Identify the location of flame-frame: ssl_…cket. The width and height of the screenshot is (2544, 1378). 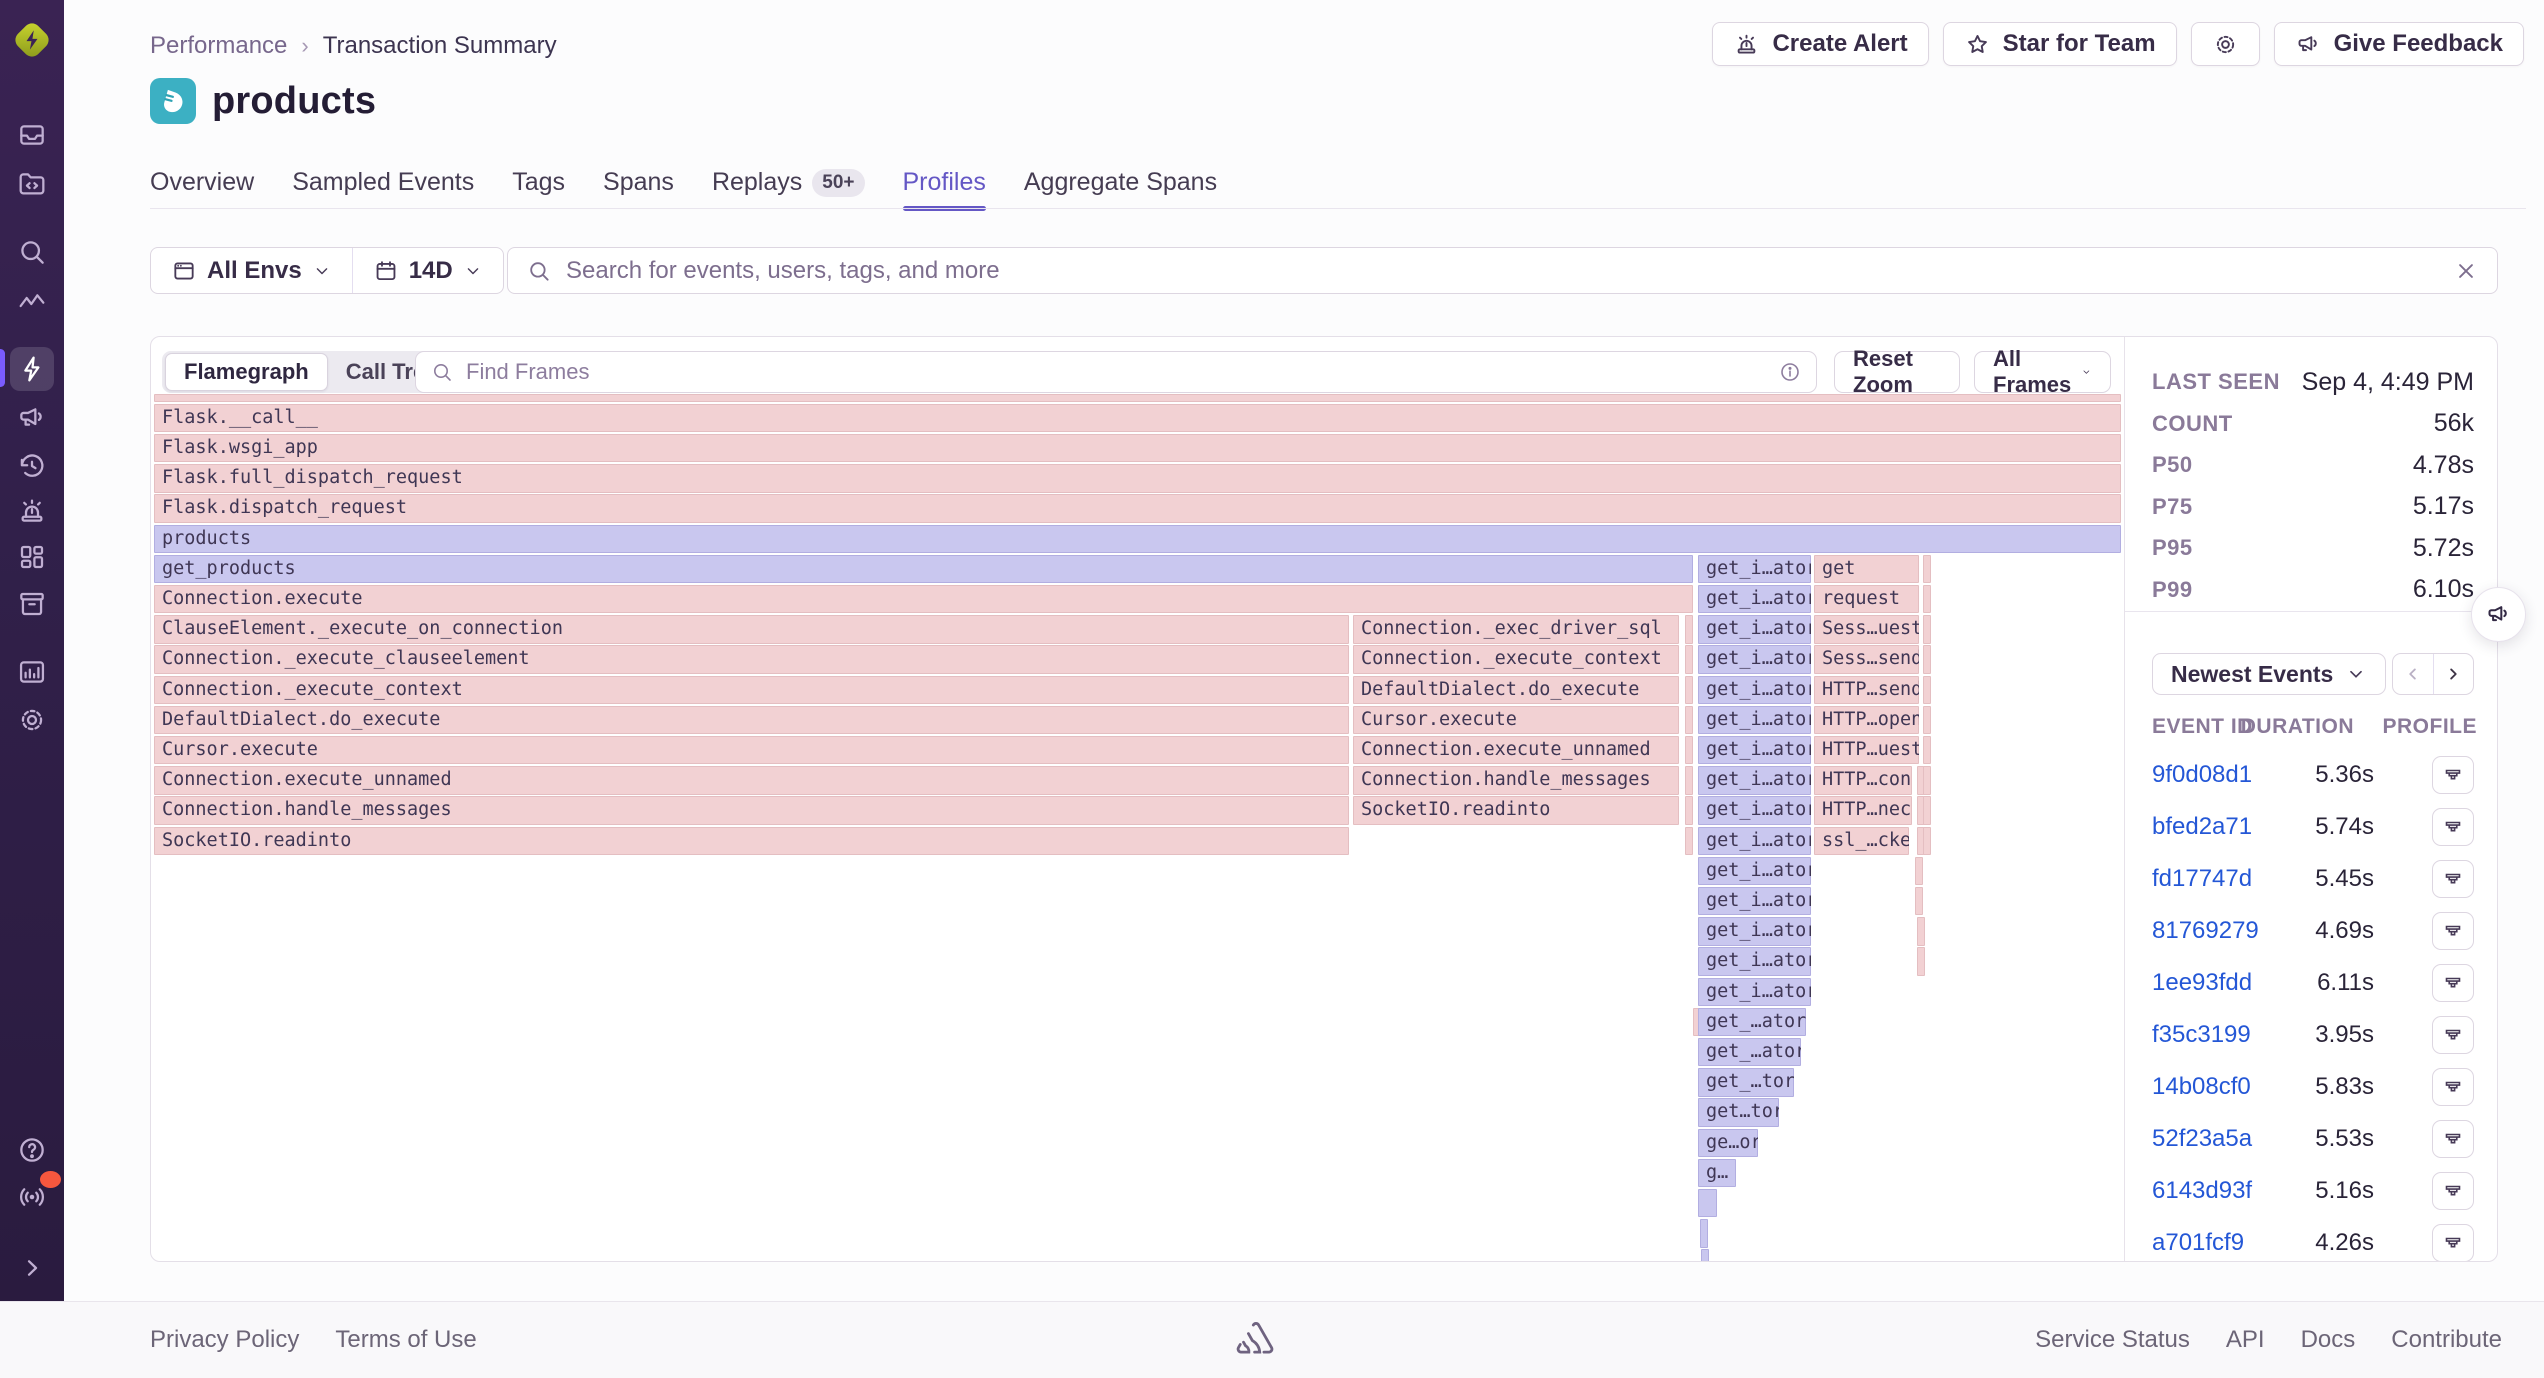
(1861, 840).